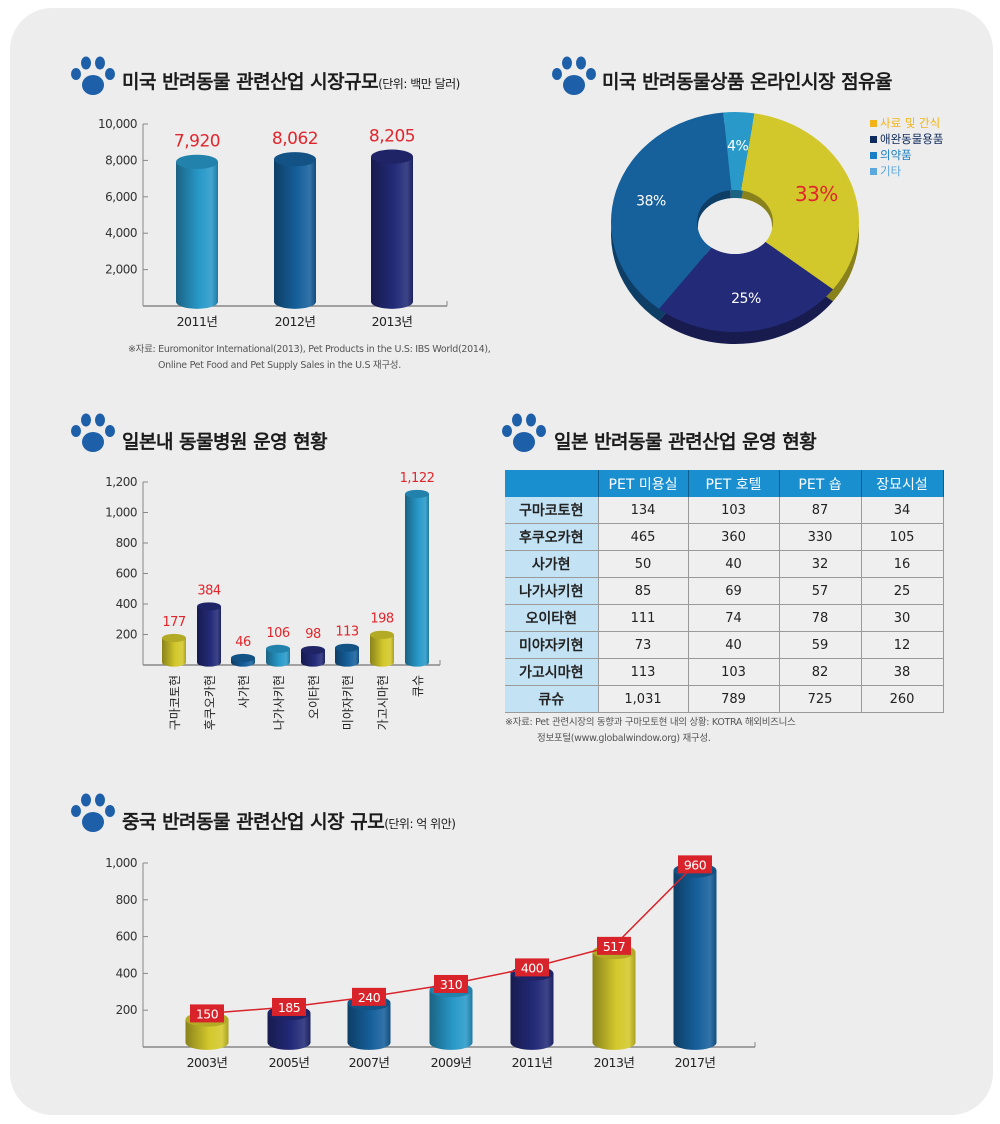 The image size is (1000, 1124). I want to click on x-tick-label: 2013년, so click(392, 321).